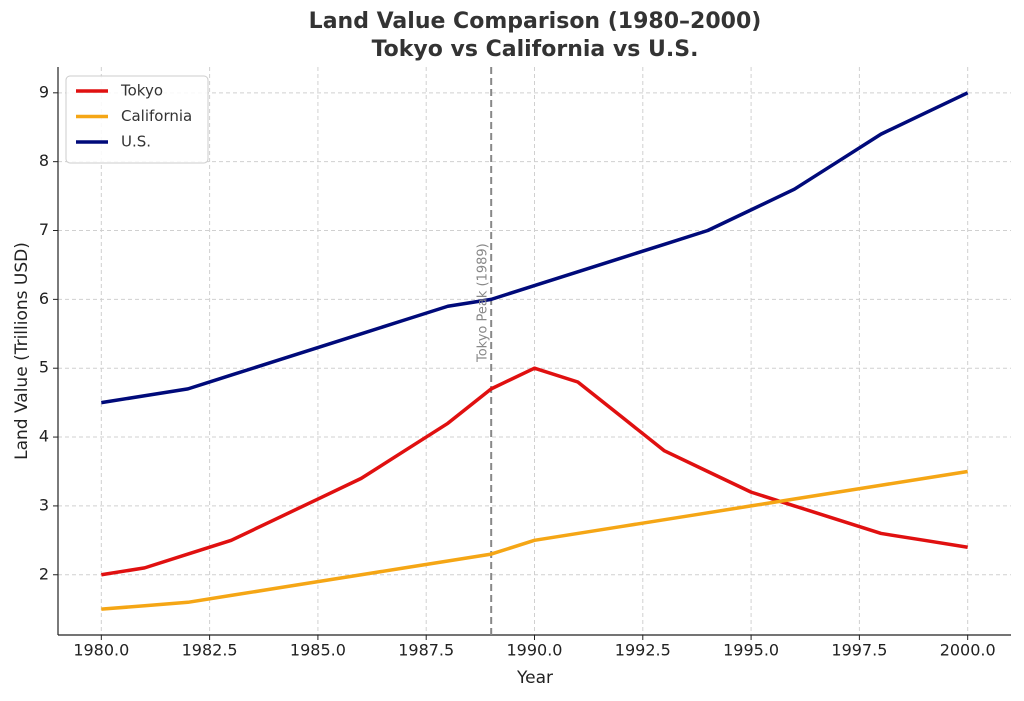  What do you see at coordinates (44, 298) in the screenshot?
I see `y-tick-label: 6` at bounding box center [44, 298].